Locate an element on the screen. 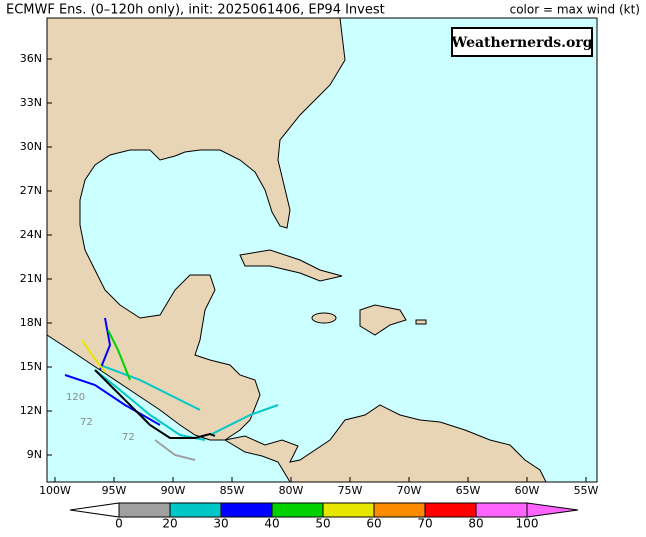 This screenshot has width=646, height=537. lat-label: 27N is located at coordinates (31, 190).